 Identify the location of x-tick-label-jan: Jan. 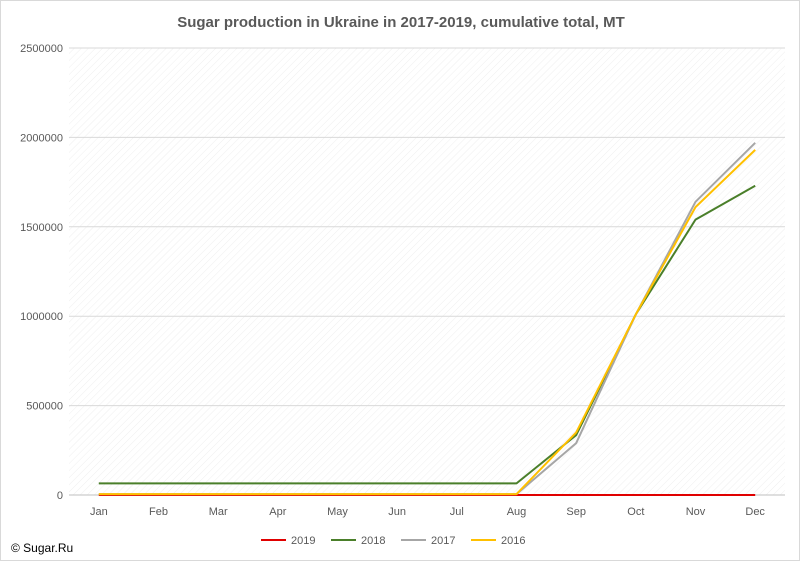
(99, 512).